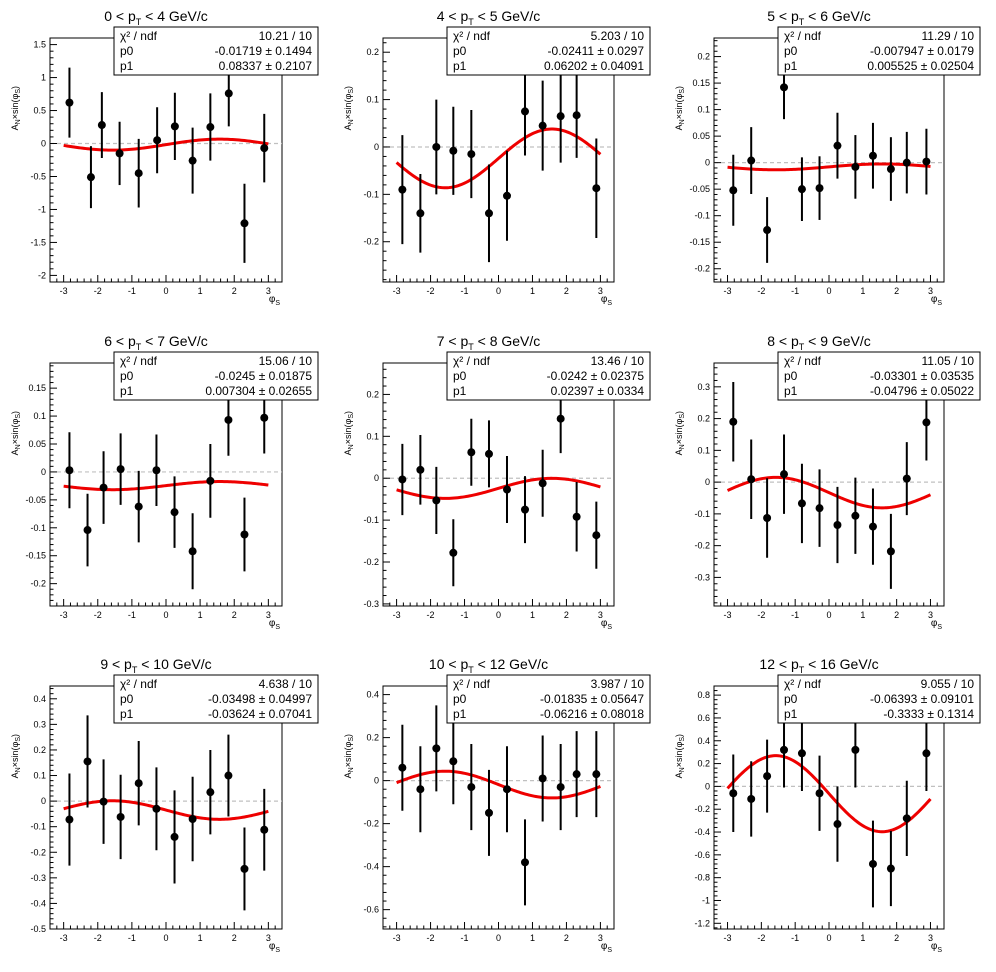 The height and width of the screenshot is (972, 996). Describe the element at coordinates (268, 291) in the screenshot. I see `x-tick-label: 3` at that location.